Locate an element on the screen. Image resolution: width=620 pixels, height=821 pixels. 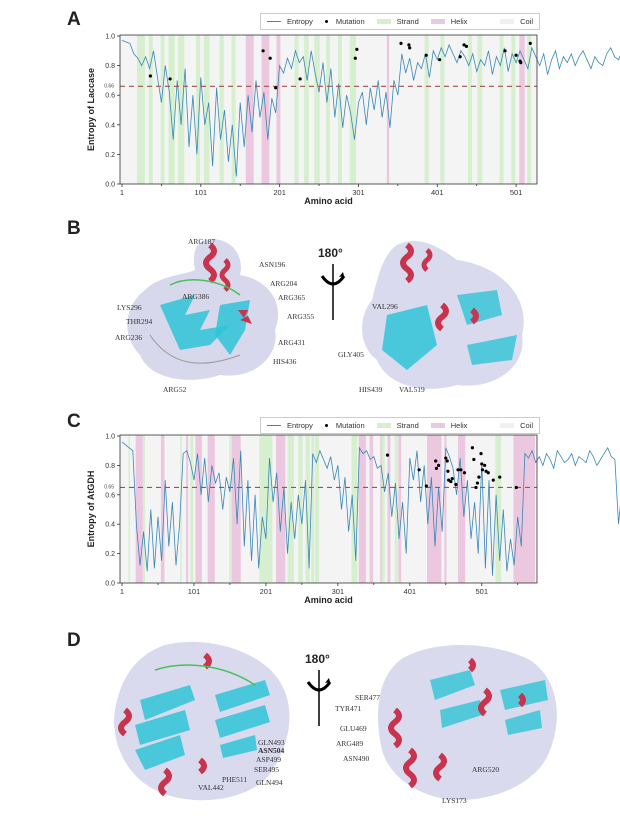
plot-frame is located at coordinates (328, 109).